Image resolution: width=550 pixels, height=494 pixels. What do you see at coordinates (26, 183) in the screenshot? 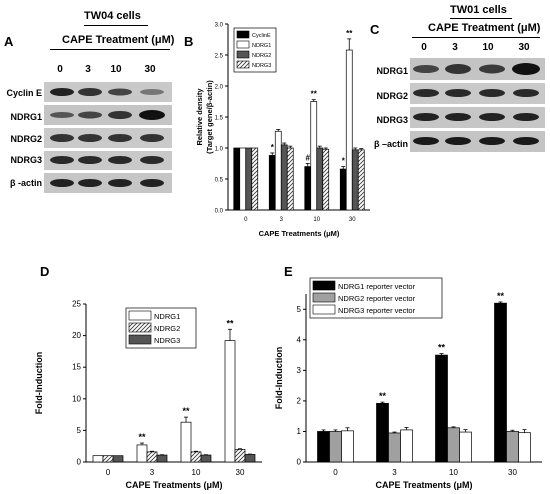
I see `panel-a-band-label-actin: β -actin` at bounding box center [26, 183].